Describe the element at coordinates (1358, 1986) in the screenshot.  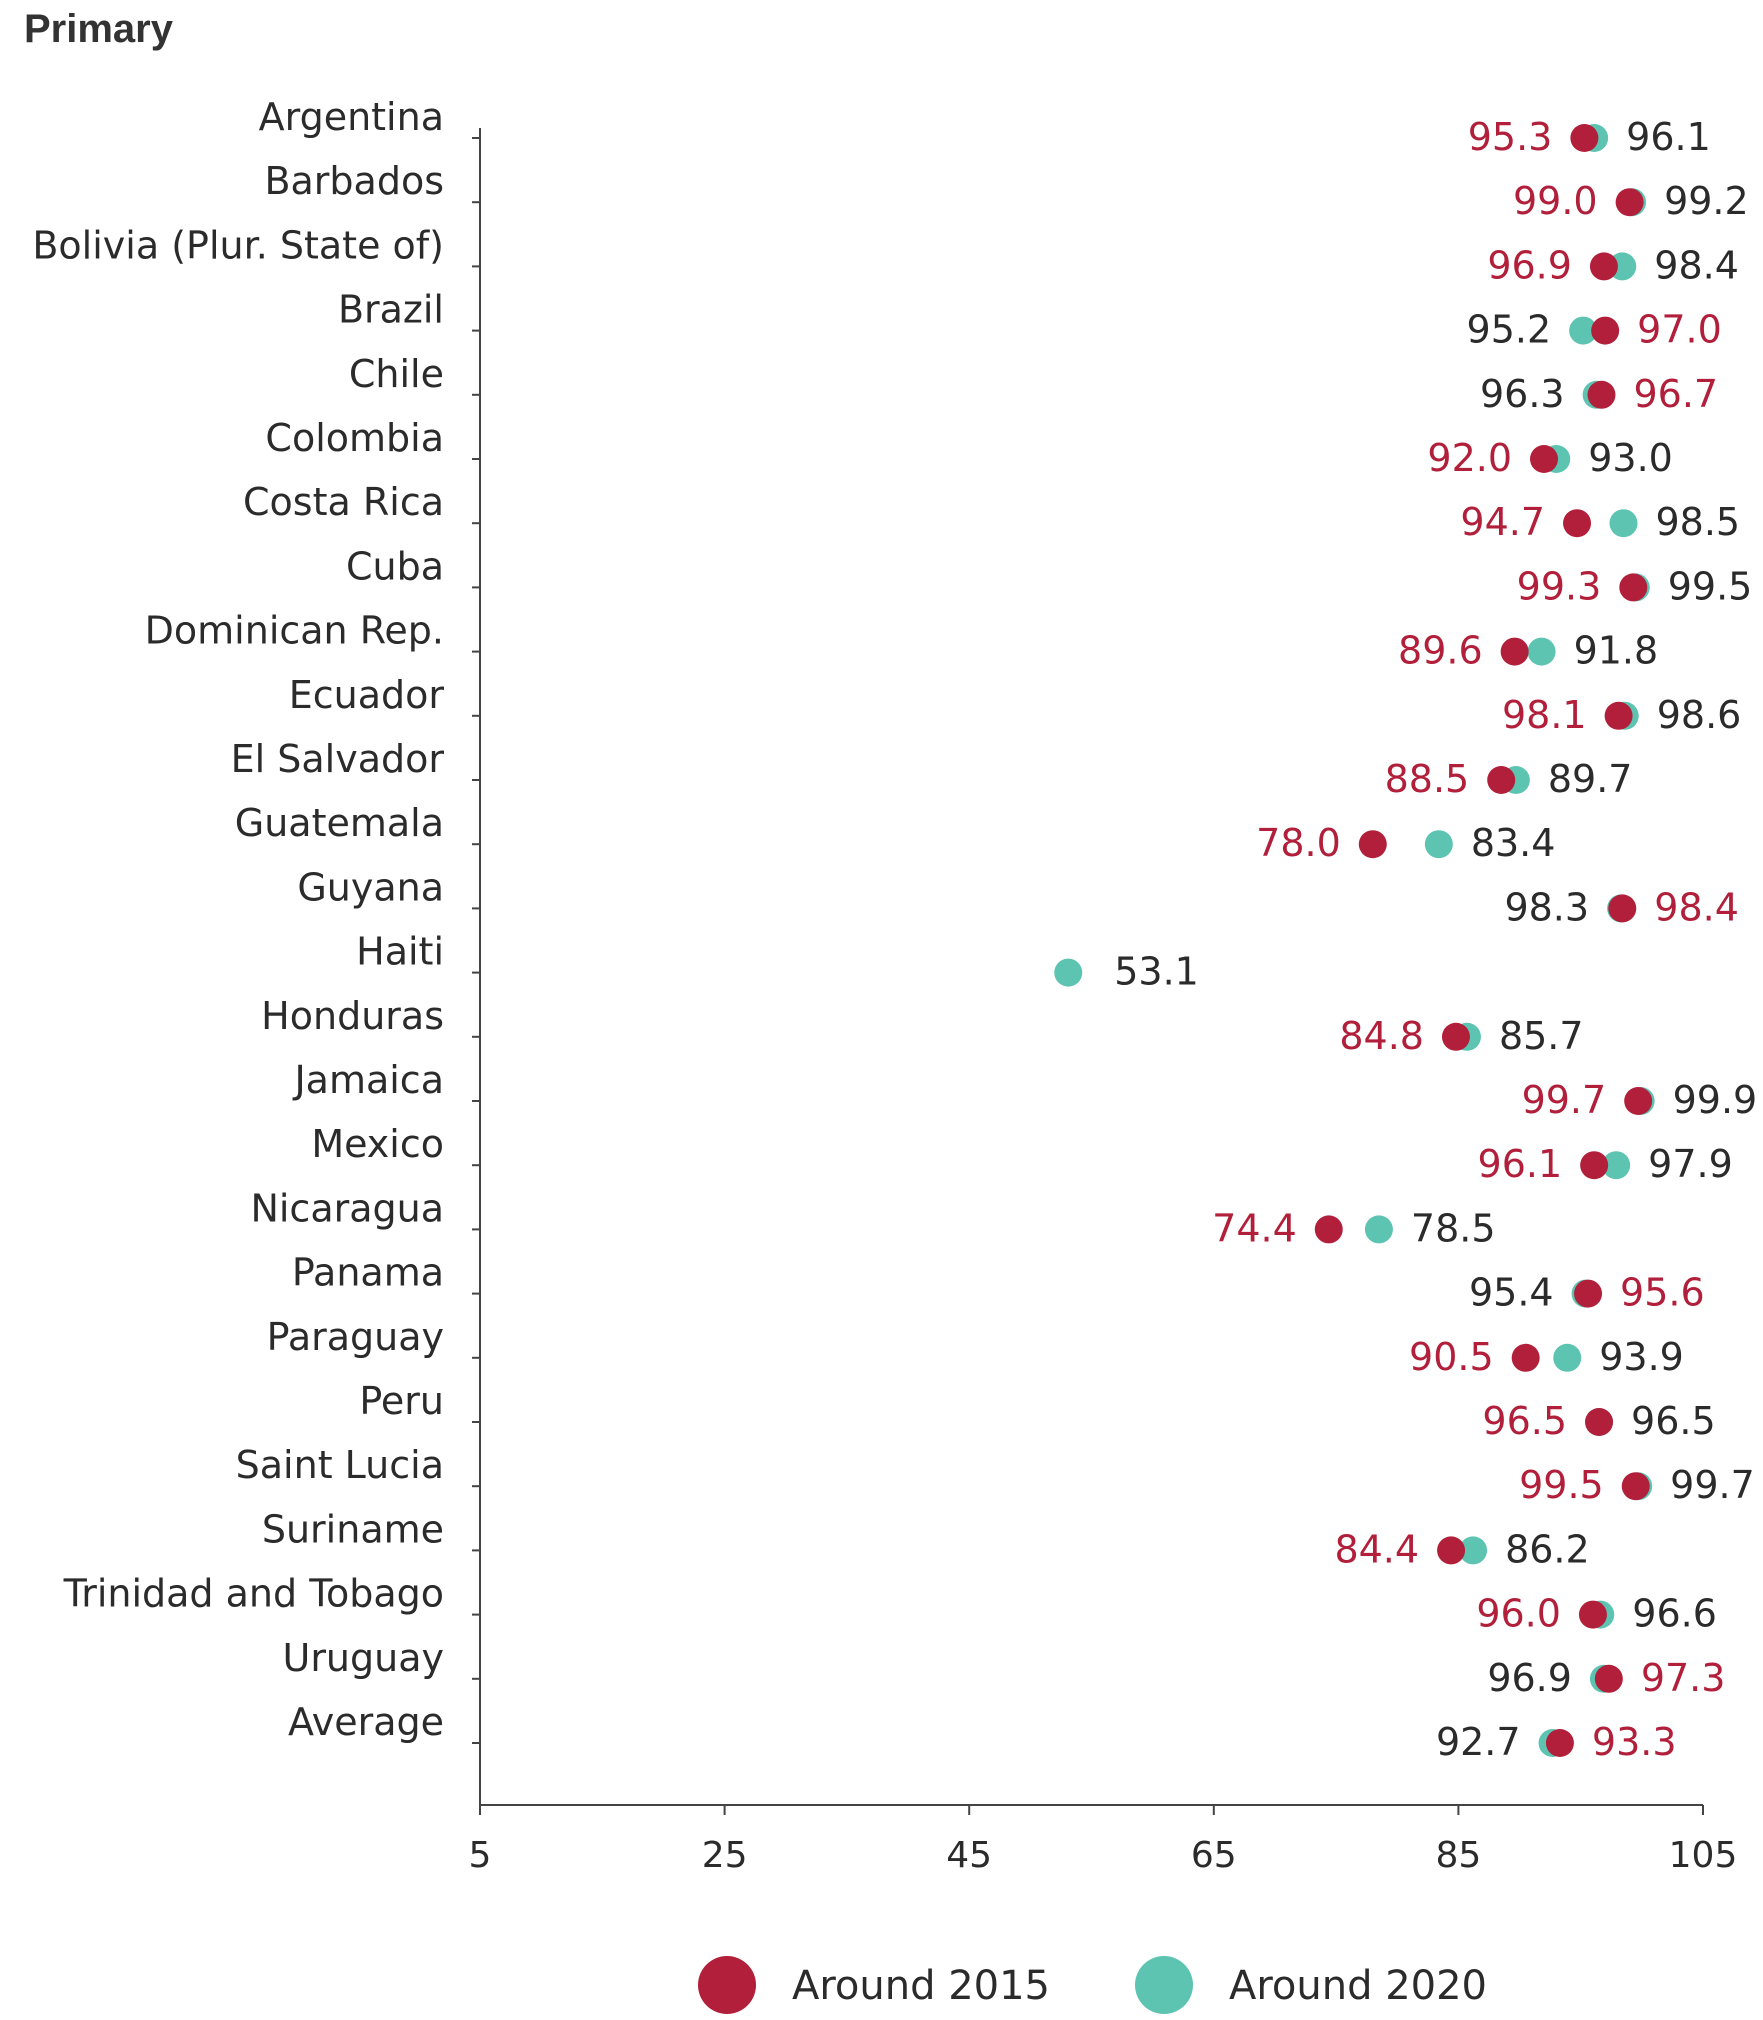
I see `legend-label-2020: Around 2020` at that location.